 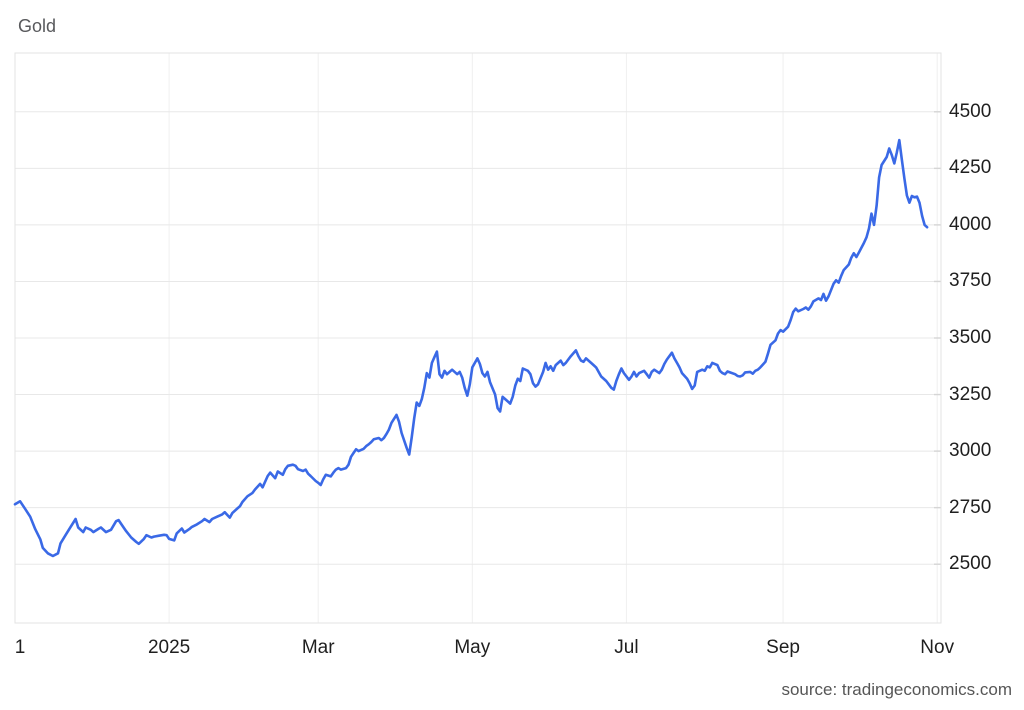 I want to click on x-tick-label: 1, so click(x=20, y=647).